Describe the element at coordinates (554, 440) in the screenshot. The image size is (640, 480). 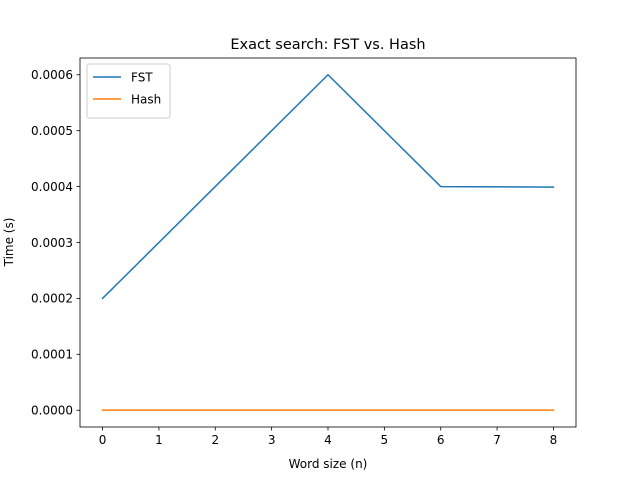
I see `x-tick-label: 8` at that location.